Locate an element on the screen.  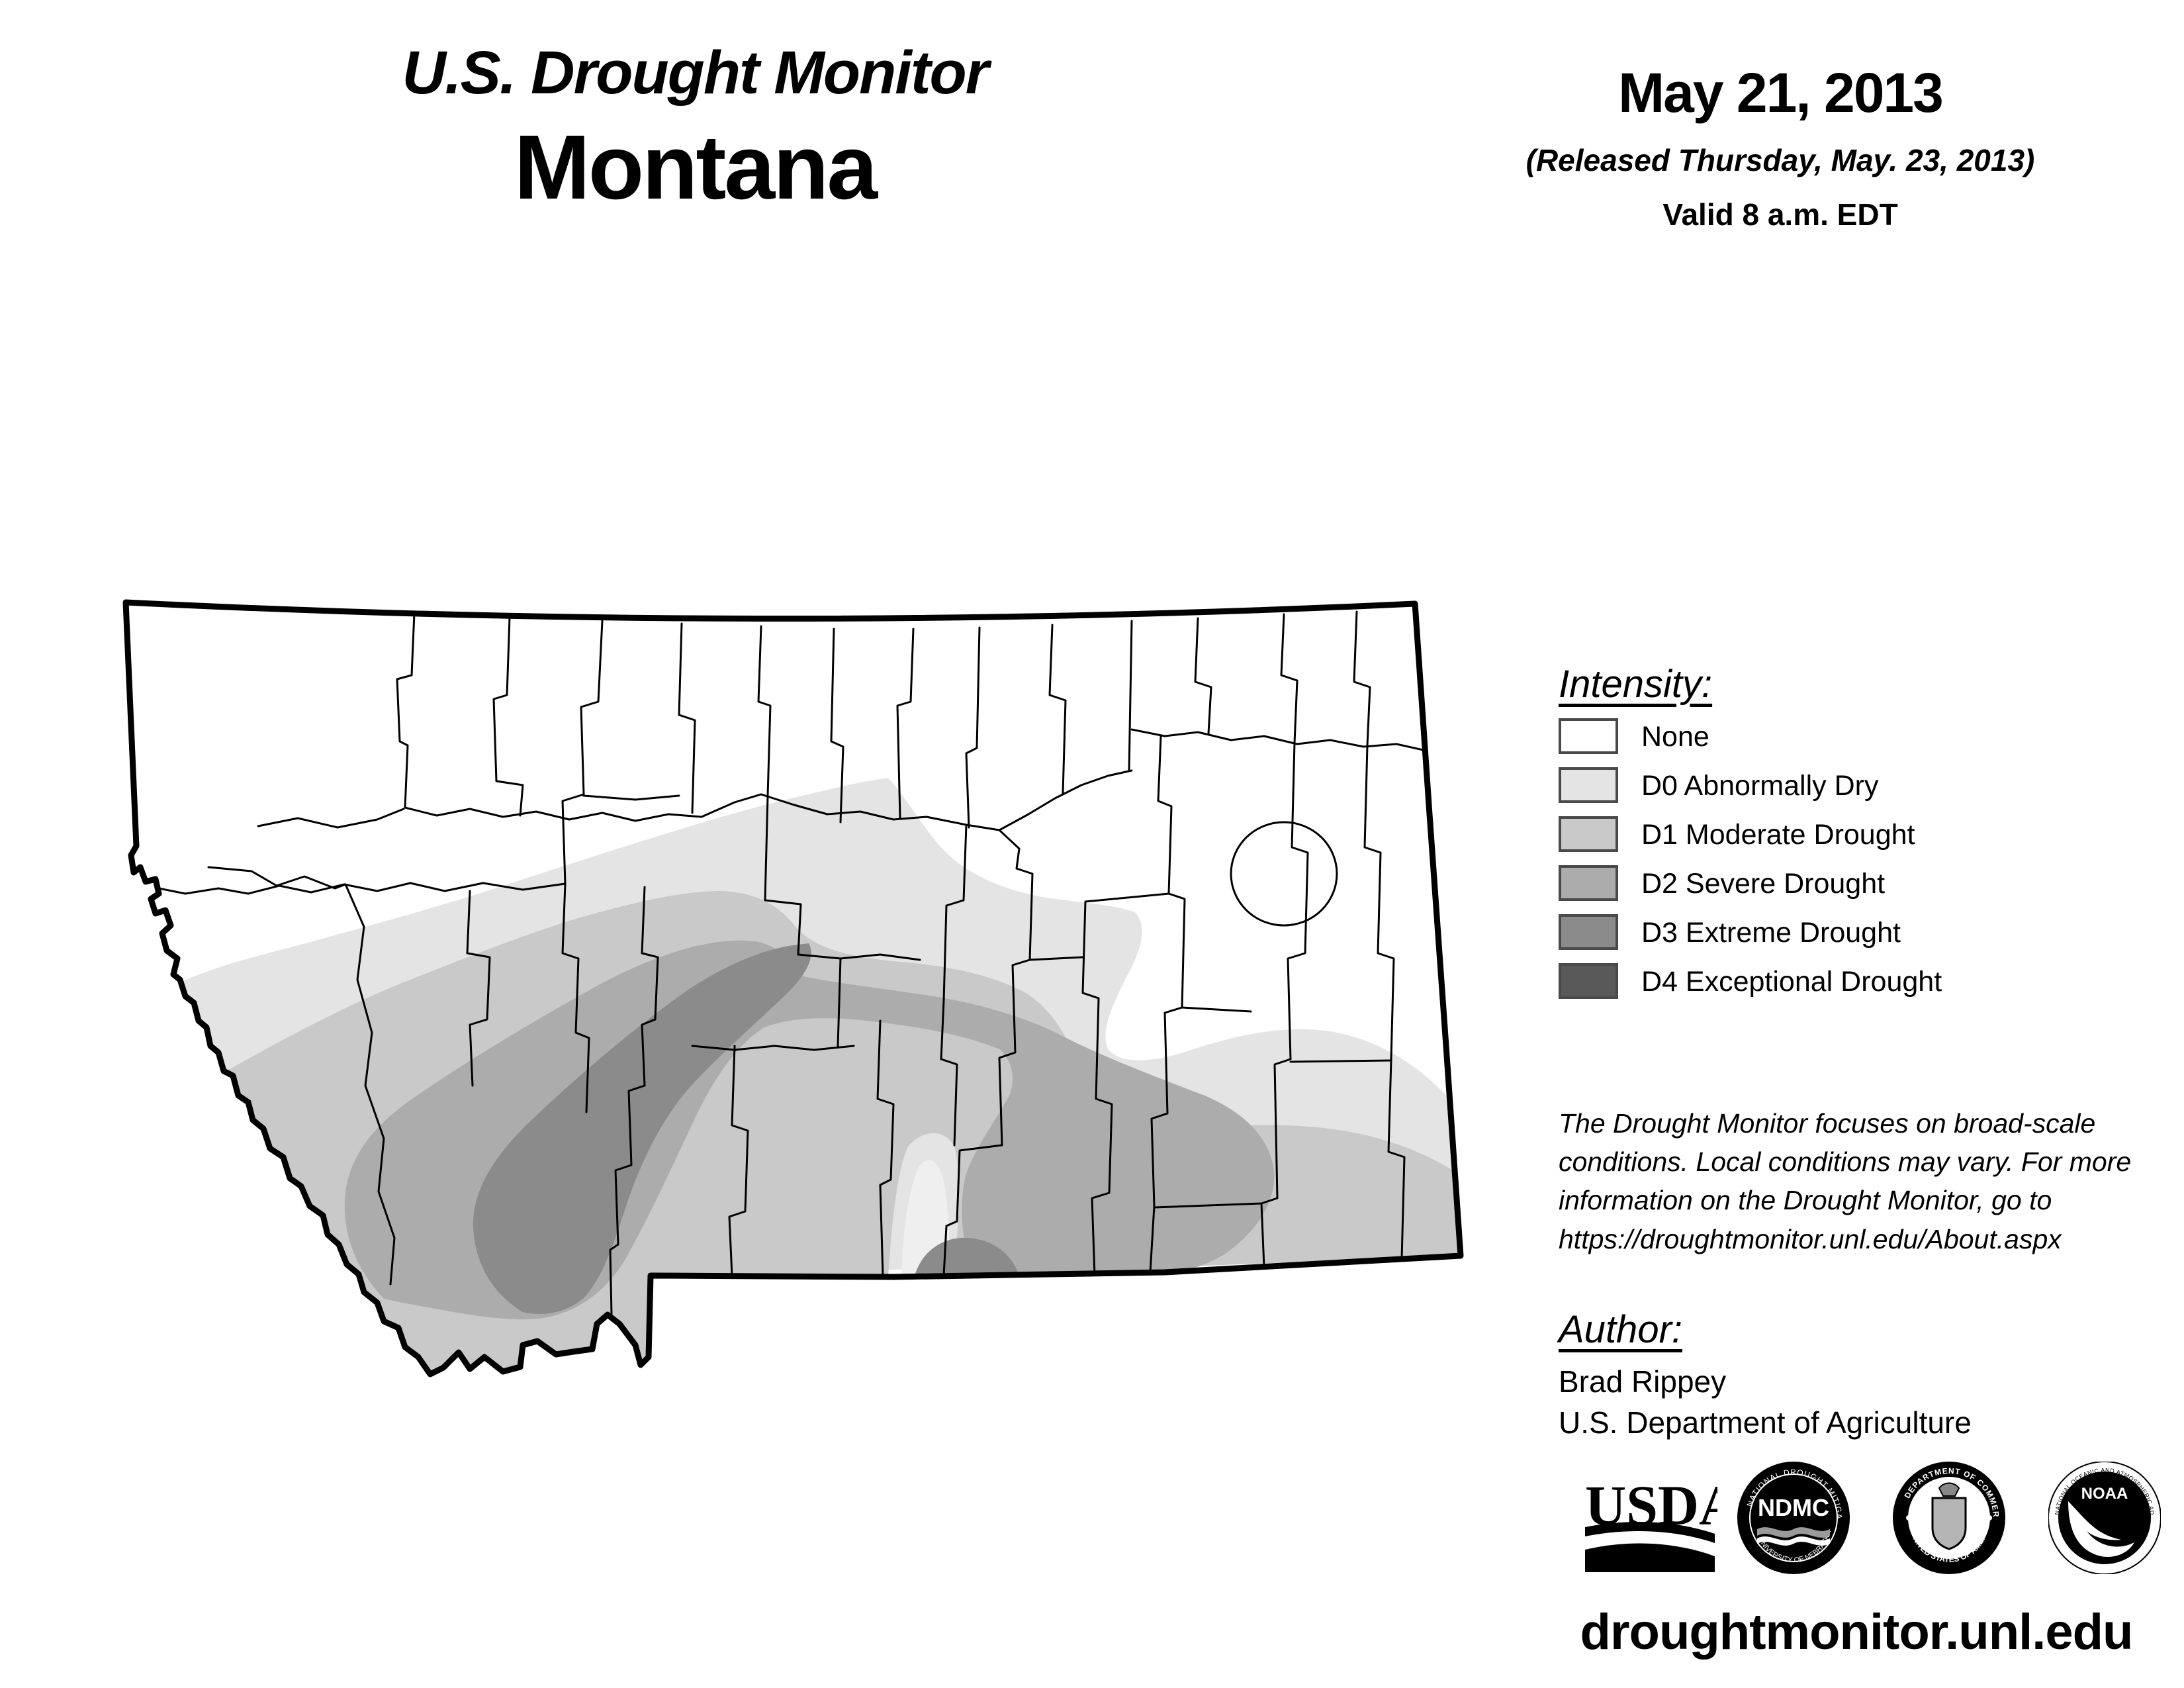
drought-area-d3 is located at coordinates (642, 1128).